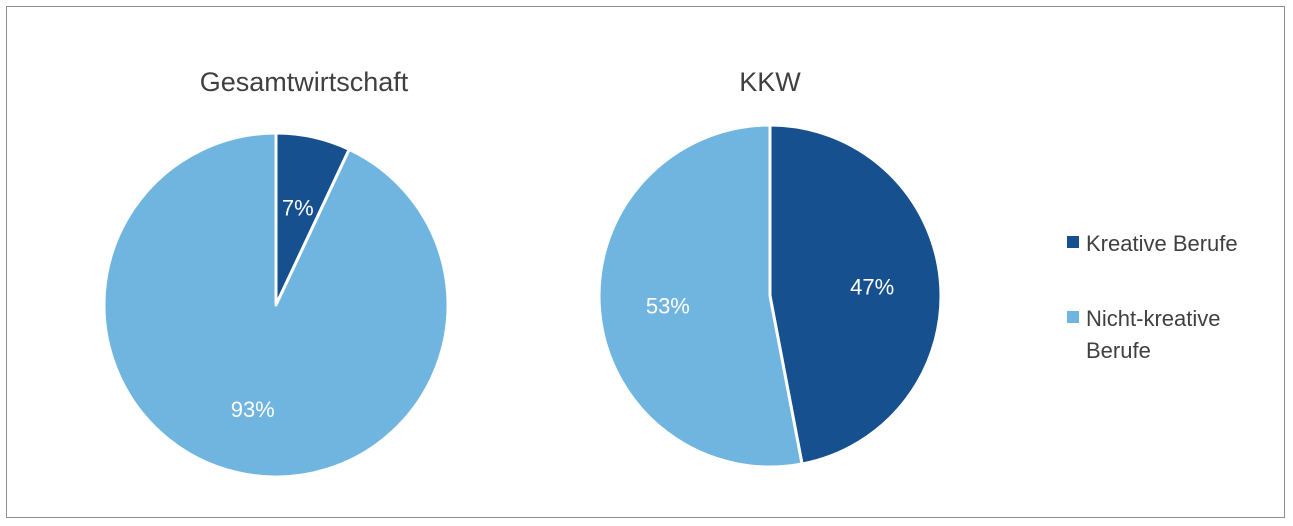  What do you see at coordinates (253, 409) in the screenshot?
I see `data-label-gesamtwirtschaft-nicht-kreative-berufe: 93%` at bounding box center [253, 409].